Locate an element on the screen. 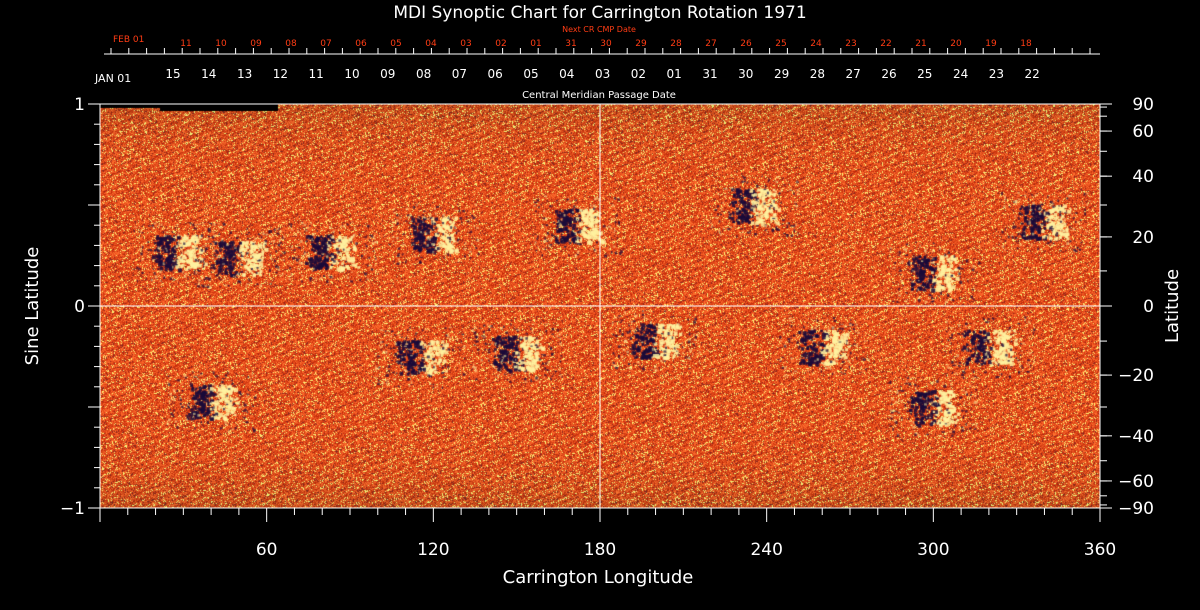  y-left-tick-label: −1 is located at coordinates (72, 509).